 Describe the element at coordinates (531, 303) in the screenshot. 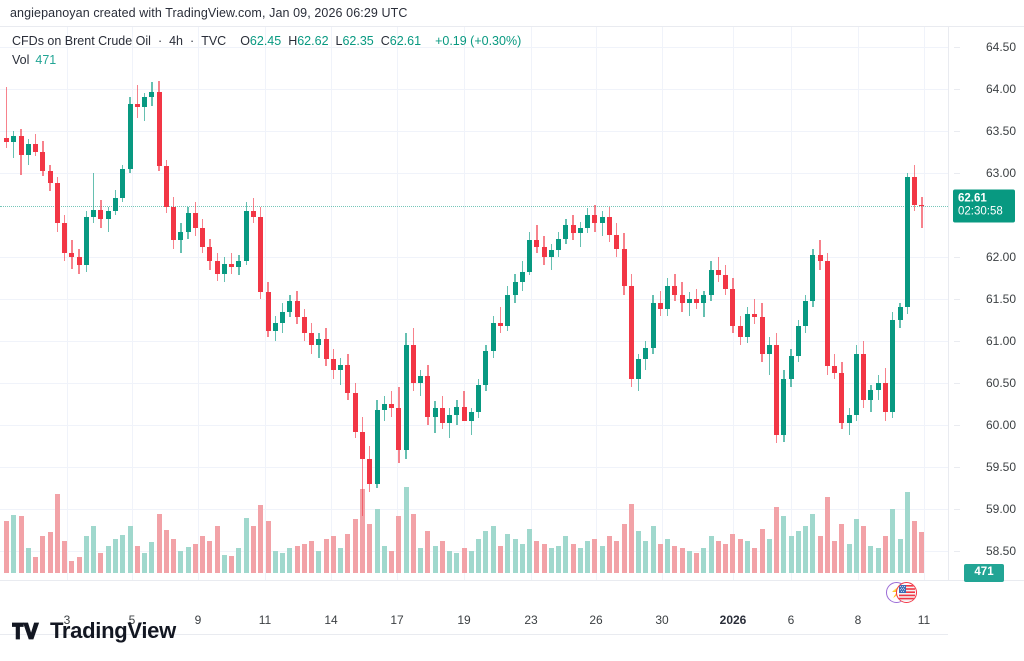

I see `time-gridline` at that location.